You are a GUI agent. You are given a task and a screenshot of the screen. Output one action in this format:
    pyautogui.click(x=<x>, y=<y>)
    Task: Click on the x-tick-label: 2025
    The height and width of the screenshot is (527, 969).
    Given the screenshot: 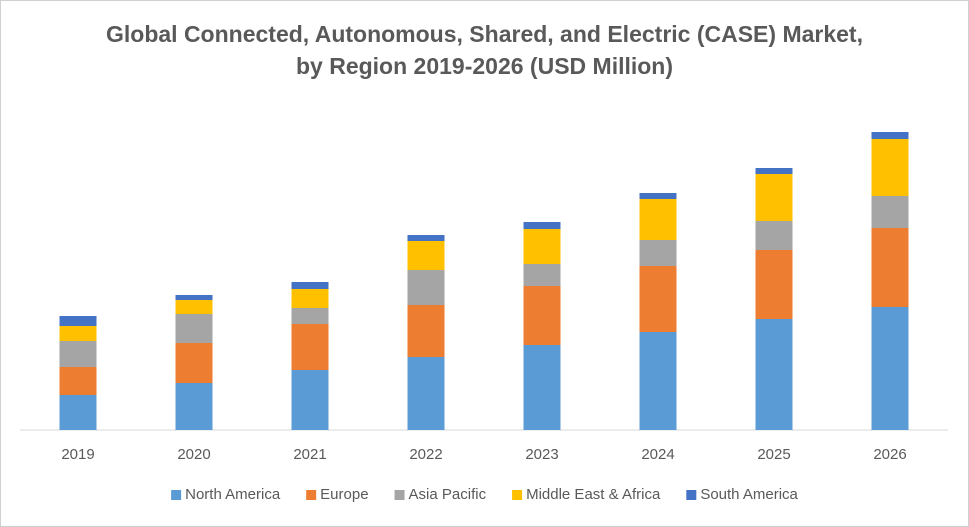 What is the action you would take?
    pyautogui.click(x=773, y=454)
    